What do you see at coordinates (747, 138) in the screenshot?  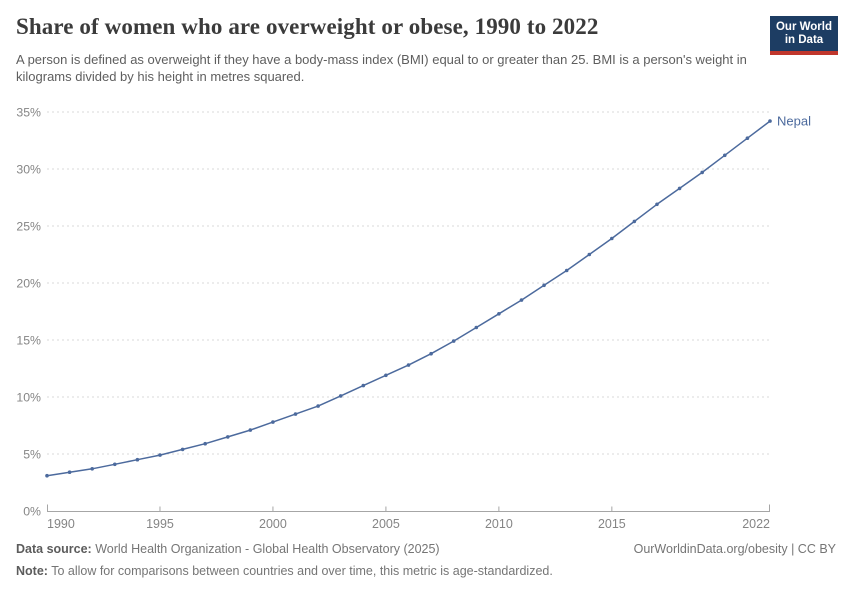 I see `data-point-2021` at bounding box center [747, 138].